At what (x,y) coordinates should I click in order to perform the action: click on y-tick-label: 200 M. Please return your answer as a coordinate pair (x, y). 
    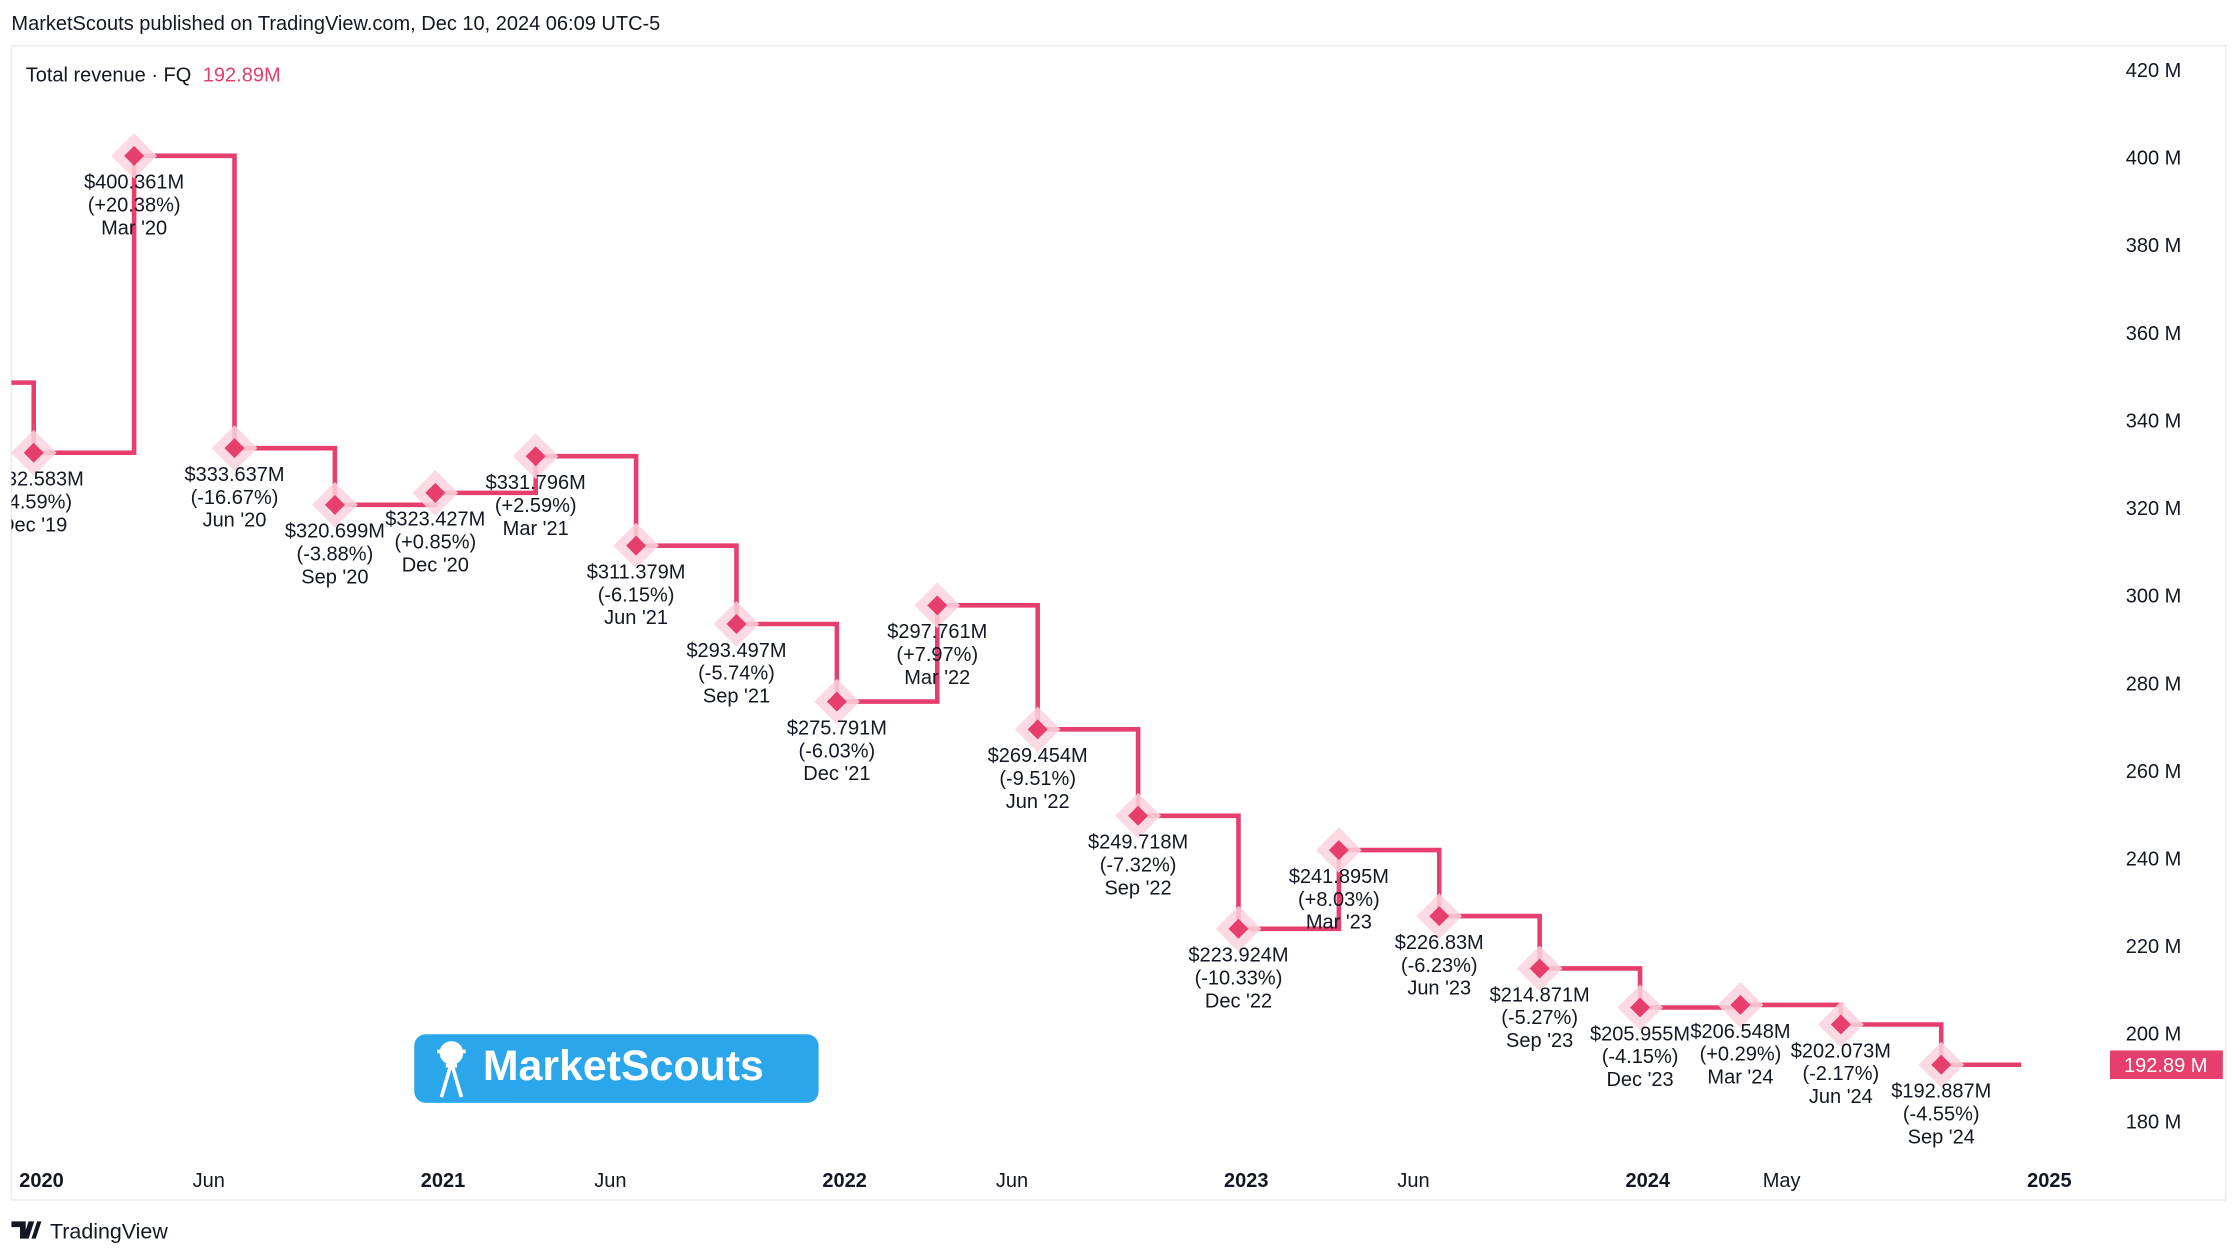
    Looking at the image, I should click on (2154, 1035).